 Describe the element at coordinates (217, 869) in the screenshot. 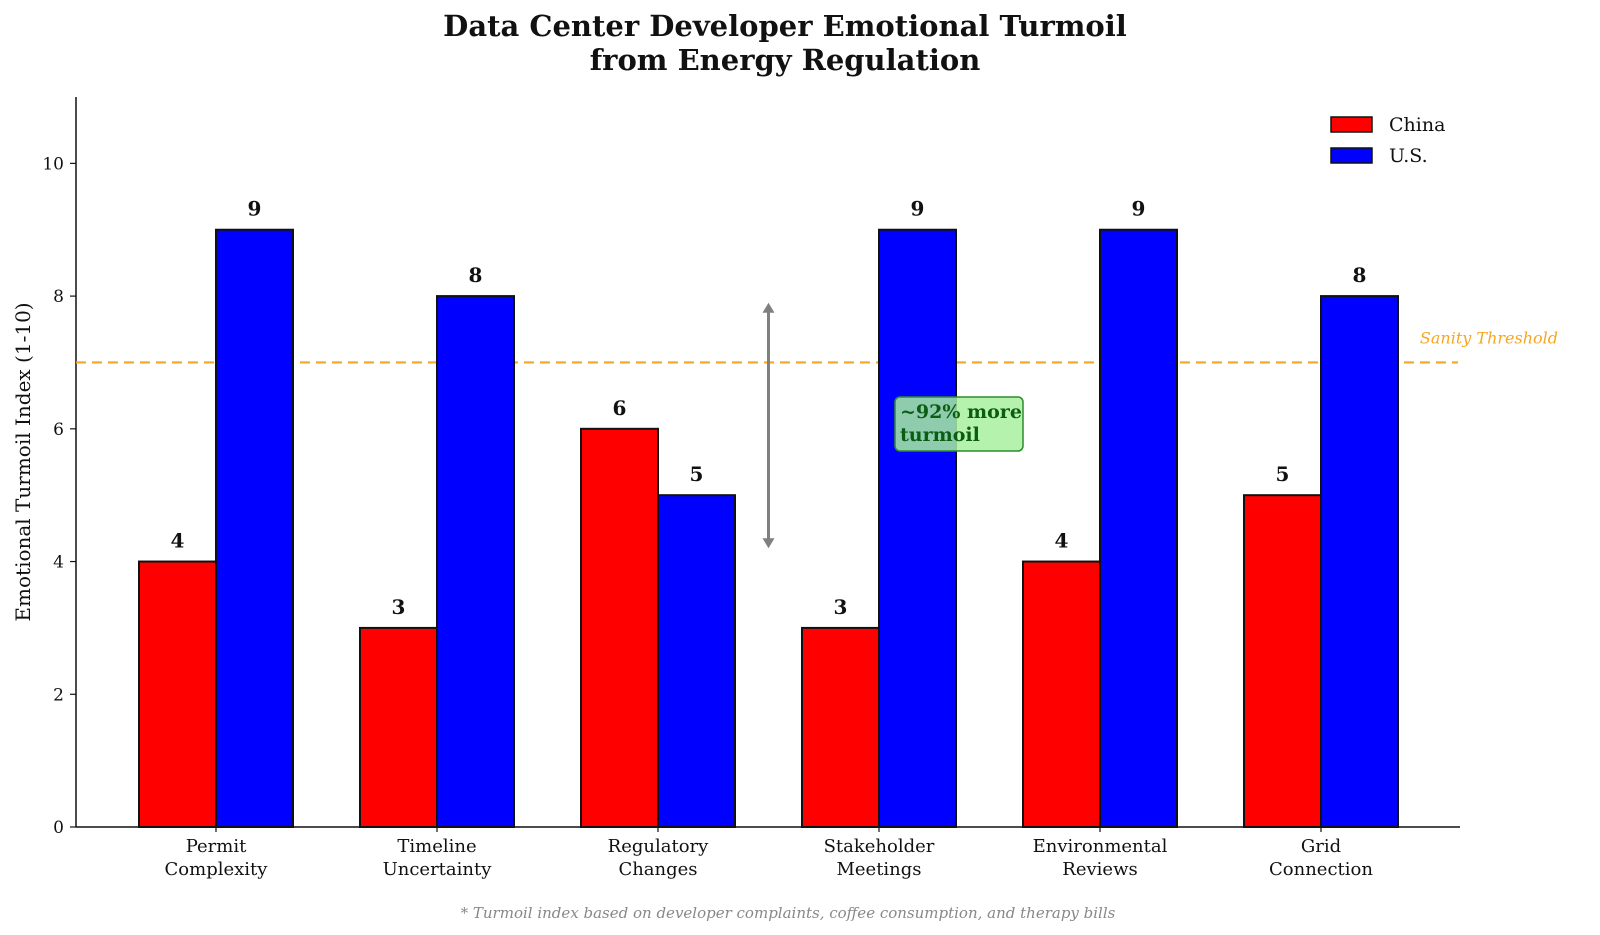

I see `x-tick-label: Complexity` at that location.